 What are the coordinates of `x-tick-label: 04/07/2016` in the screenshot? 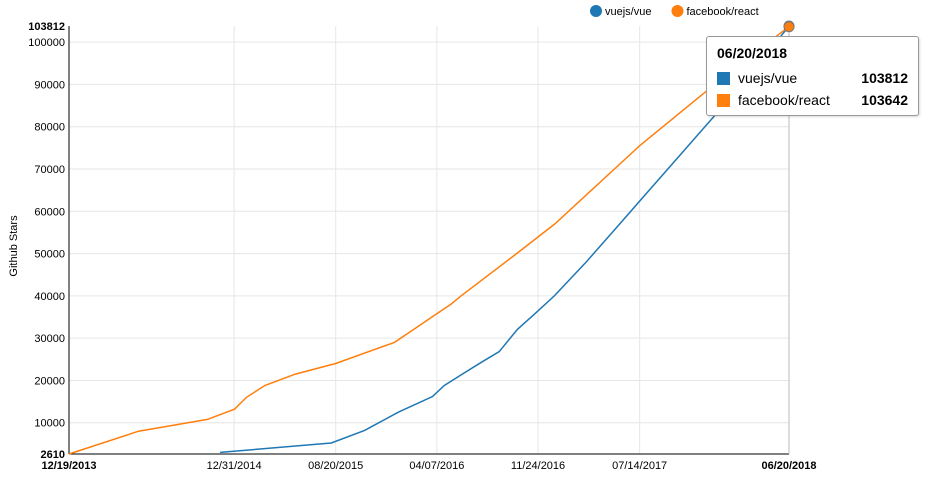 It's located at (436, 466).